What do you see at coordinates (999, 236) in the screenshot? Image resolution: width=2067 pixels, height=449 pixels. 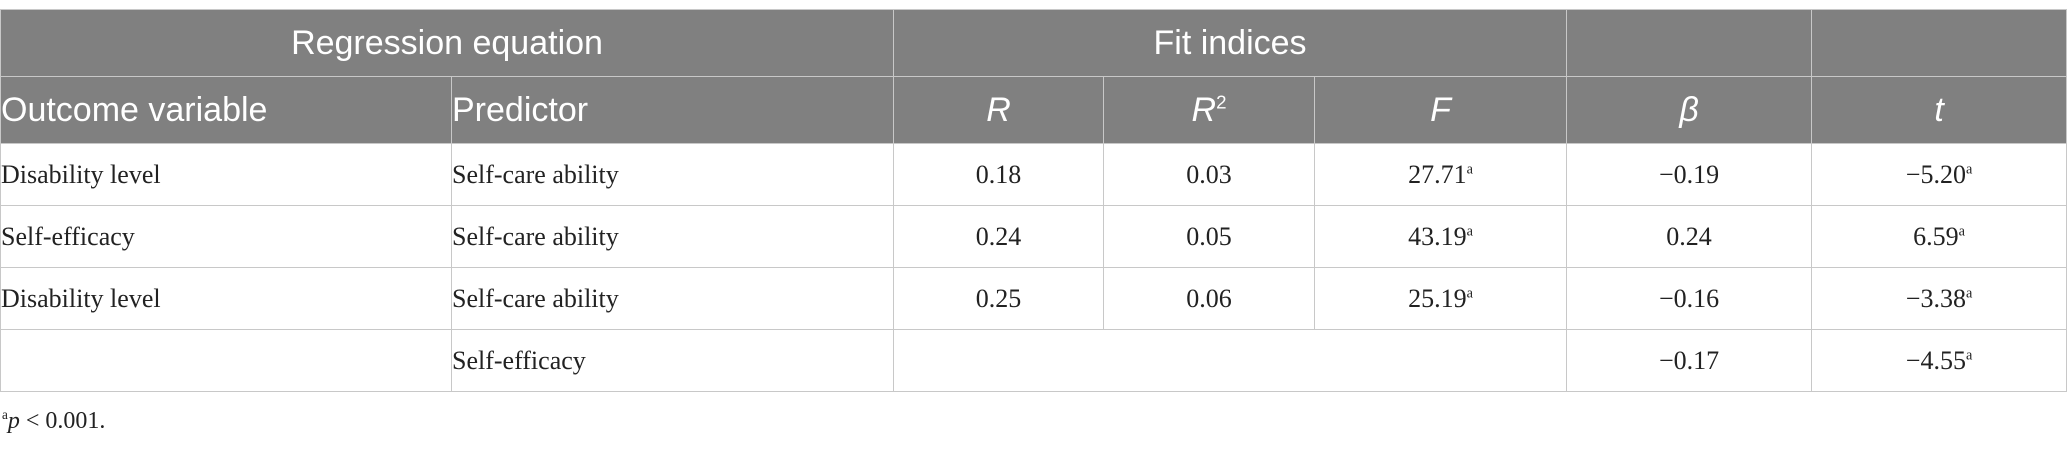 I see `cell-r: 0.24` at bounding box center [999, 236].